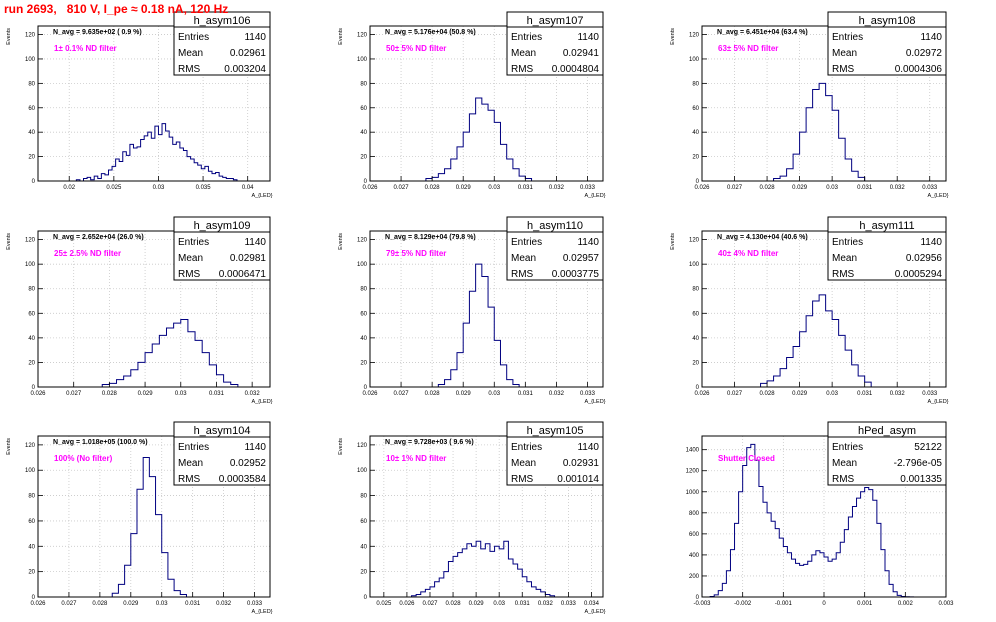 The height and width of the screenshot is (622, 996). I want to click on x-tick-label: -0.001, so click(784, 604).